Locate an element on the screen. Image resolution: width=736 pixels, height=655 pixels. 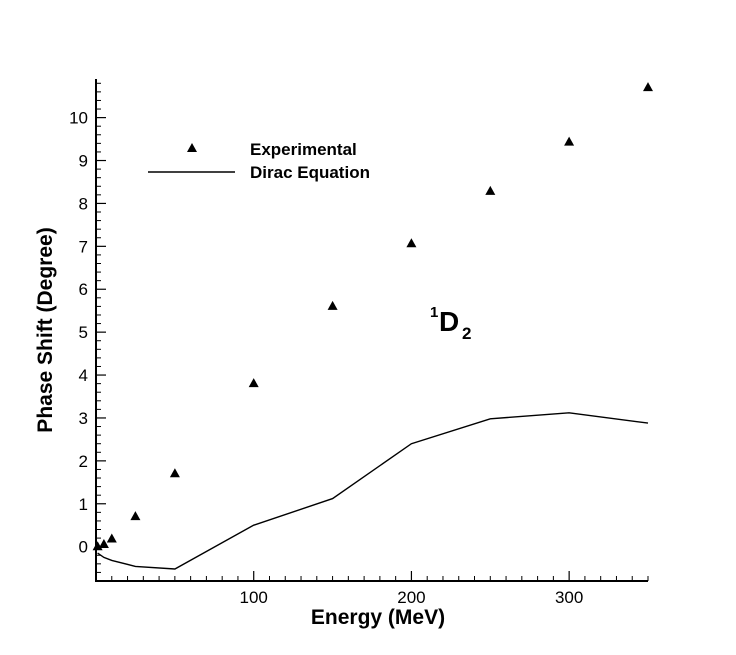
x-axis-title: Energy (MeV) is located at coordinates (378, 617).